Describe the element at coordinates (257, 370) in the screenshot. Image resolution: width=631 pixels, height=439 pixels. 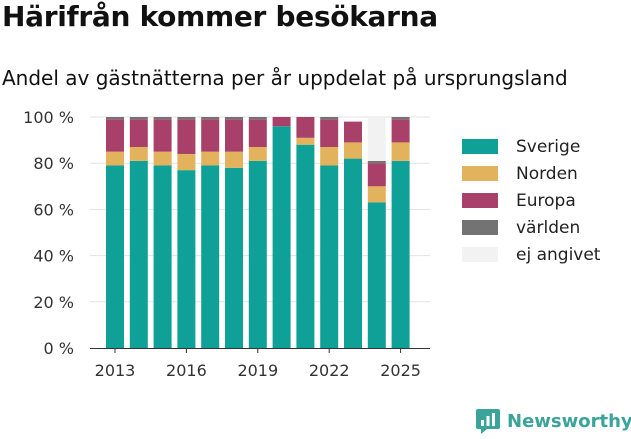
I see `x-tick-label: 2019` at that location.